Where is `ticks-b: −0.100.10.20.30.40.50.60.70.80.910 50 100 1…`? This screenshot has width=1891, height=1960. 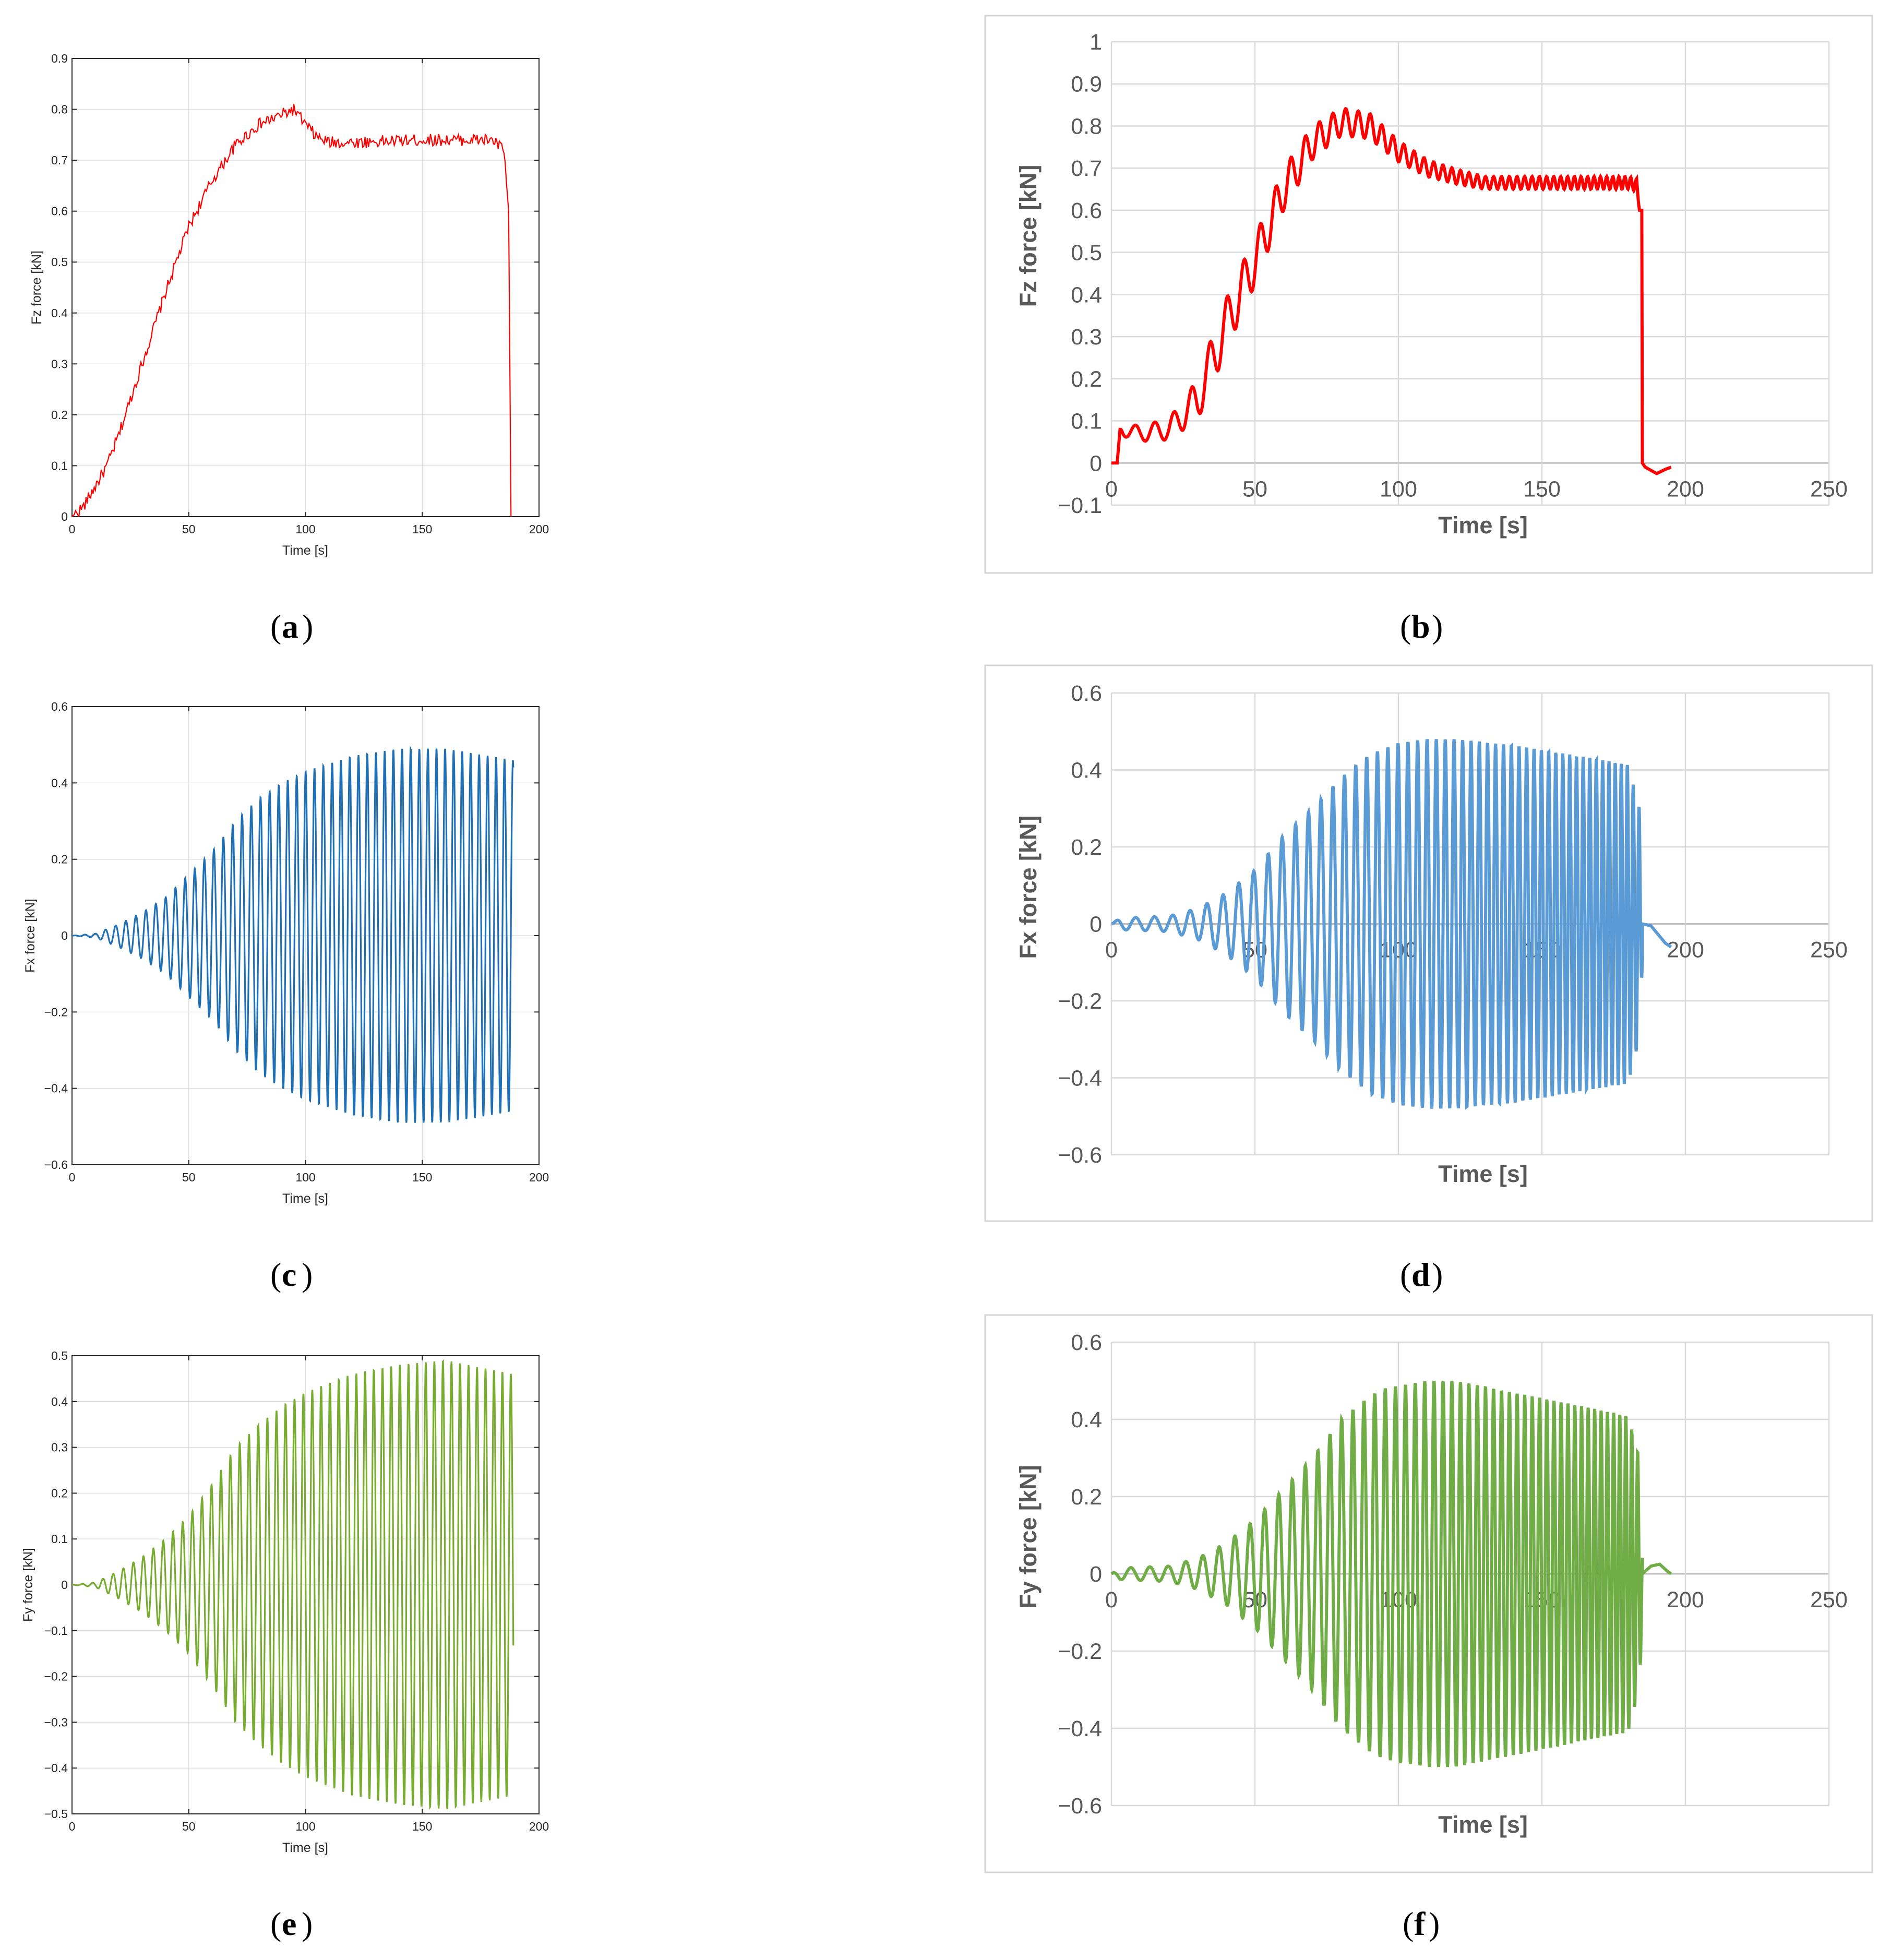 ticks-b: −0.100.10.20.30.40.50.60.70.80.910 50 100 1… is located at coordinates (1453, 274).